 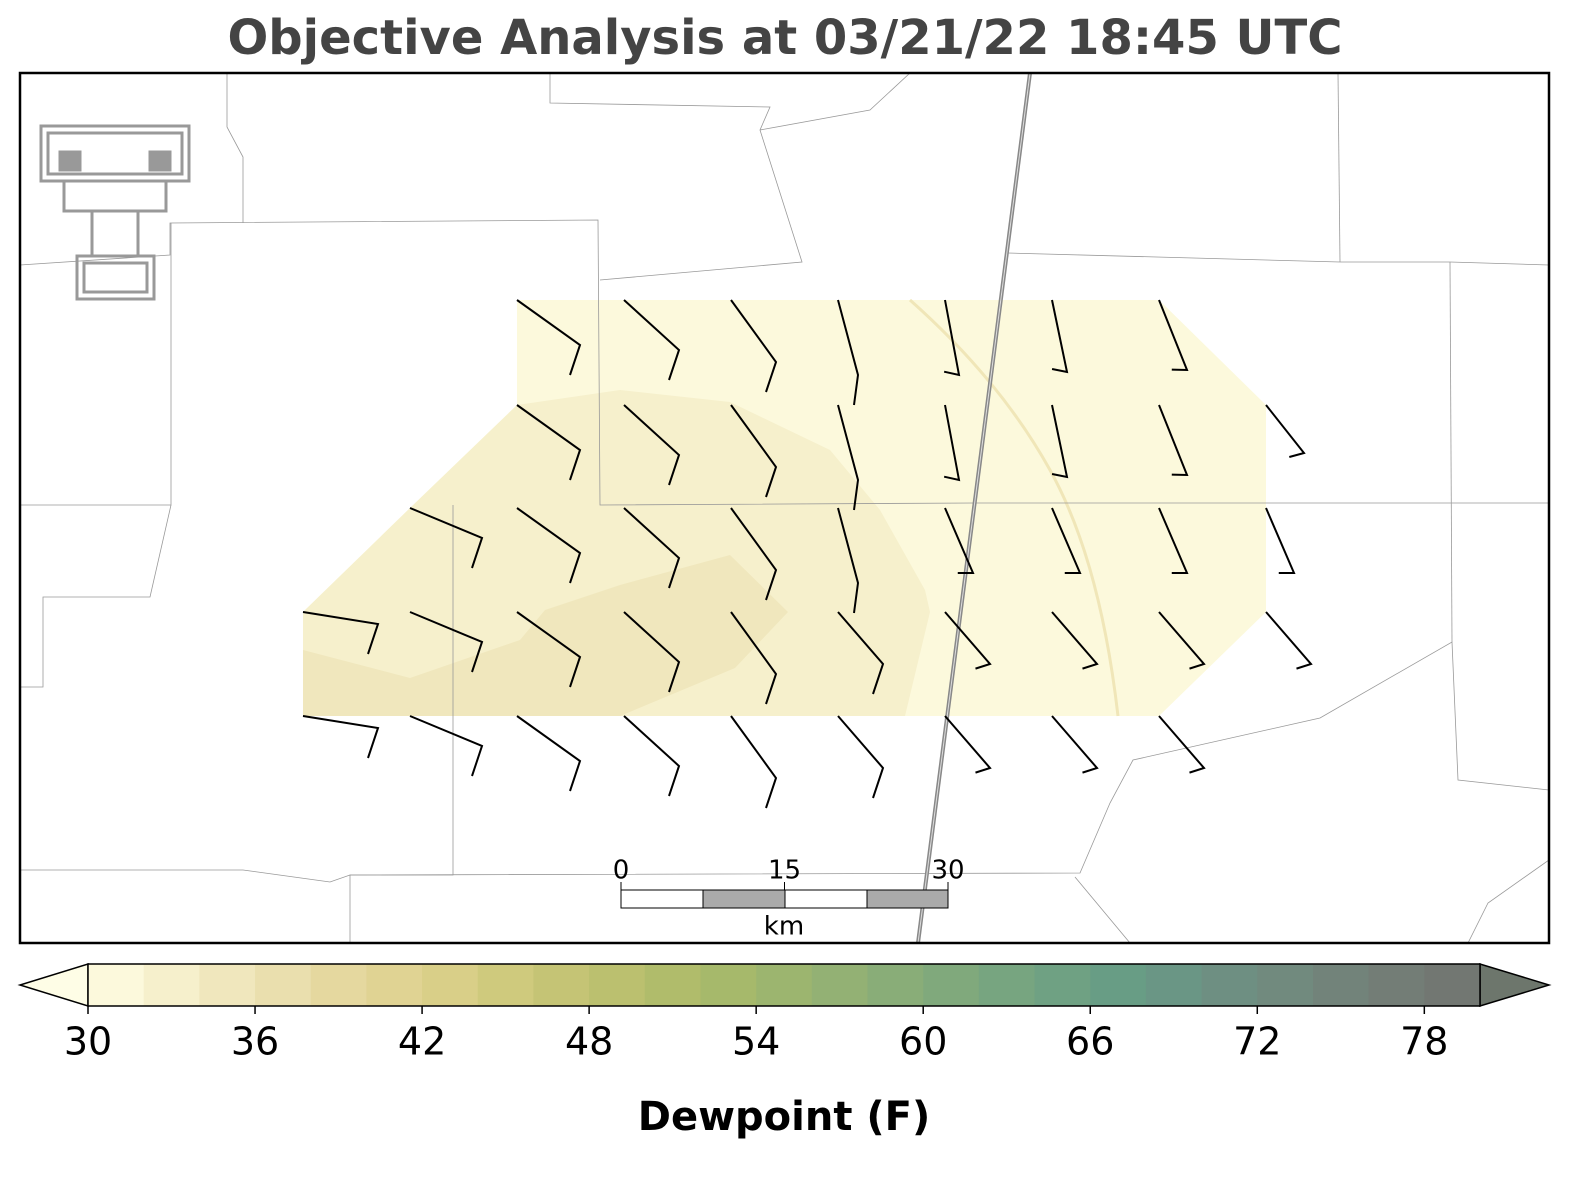 I want to click on colorbar-frame, so click(x=784, y=985).